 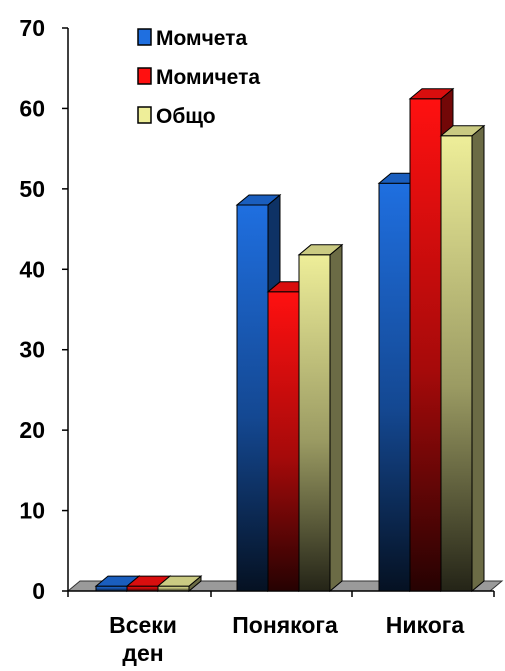 I want to click on legend: Момчета Момичета Общо, so click(x=198, y=77).